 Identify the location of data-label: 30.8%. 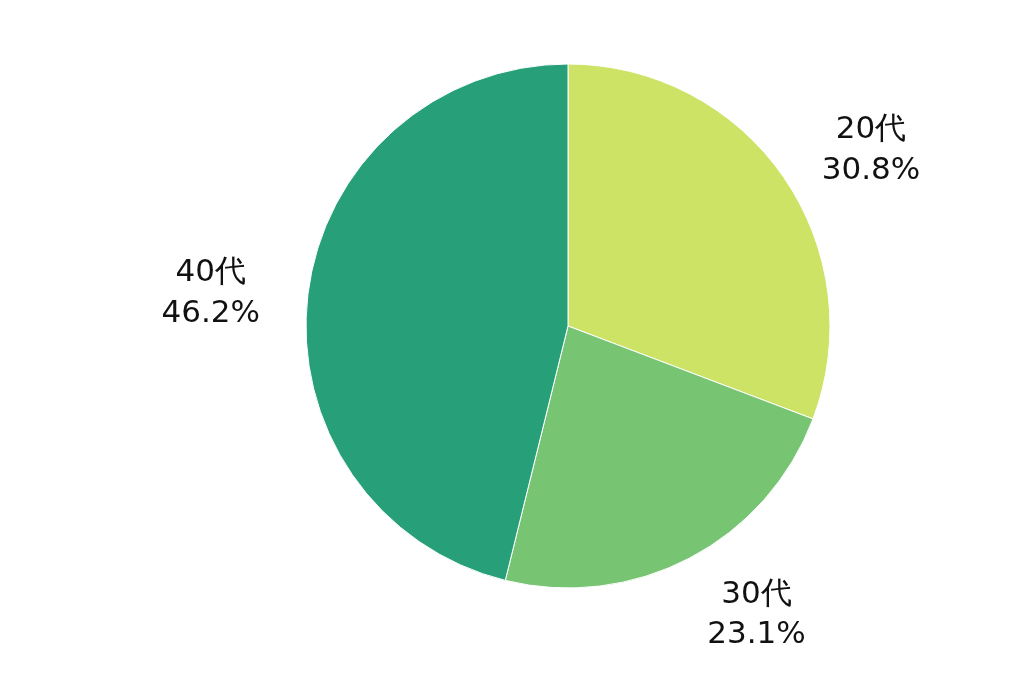
(871, 167).